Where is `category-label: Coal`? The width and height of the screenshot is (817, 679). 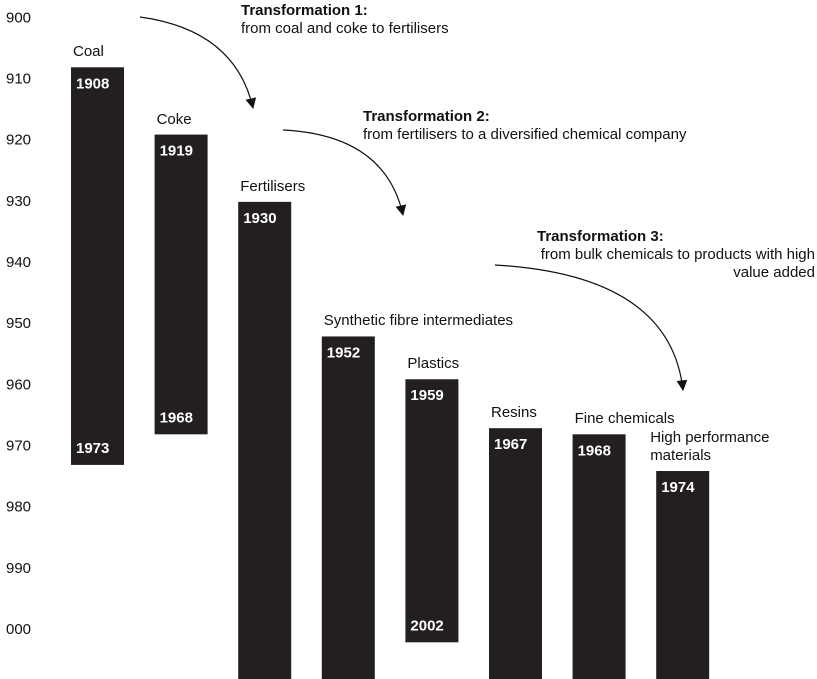 category-label: Coal is located at coordinates (88, 52).